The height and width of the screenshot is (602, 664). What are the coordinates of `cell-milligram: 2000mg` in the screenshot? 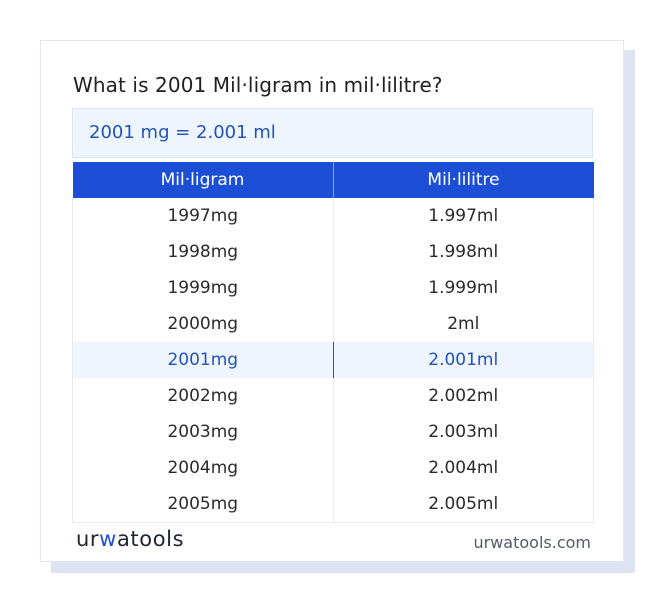 It's located at (202, 324).